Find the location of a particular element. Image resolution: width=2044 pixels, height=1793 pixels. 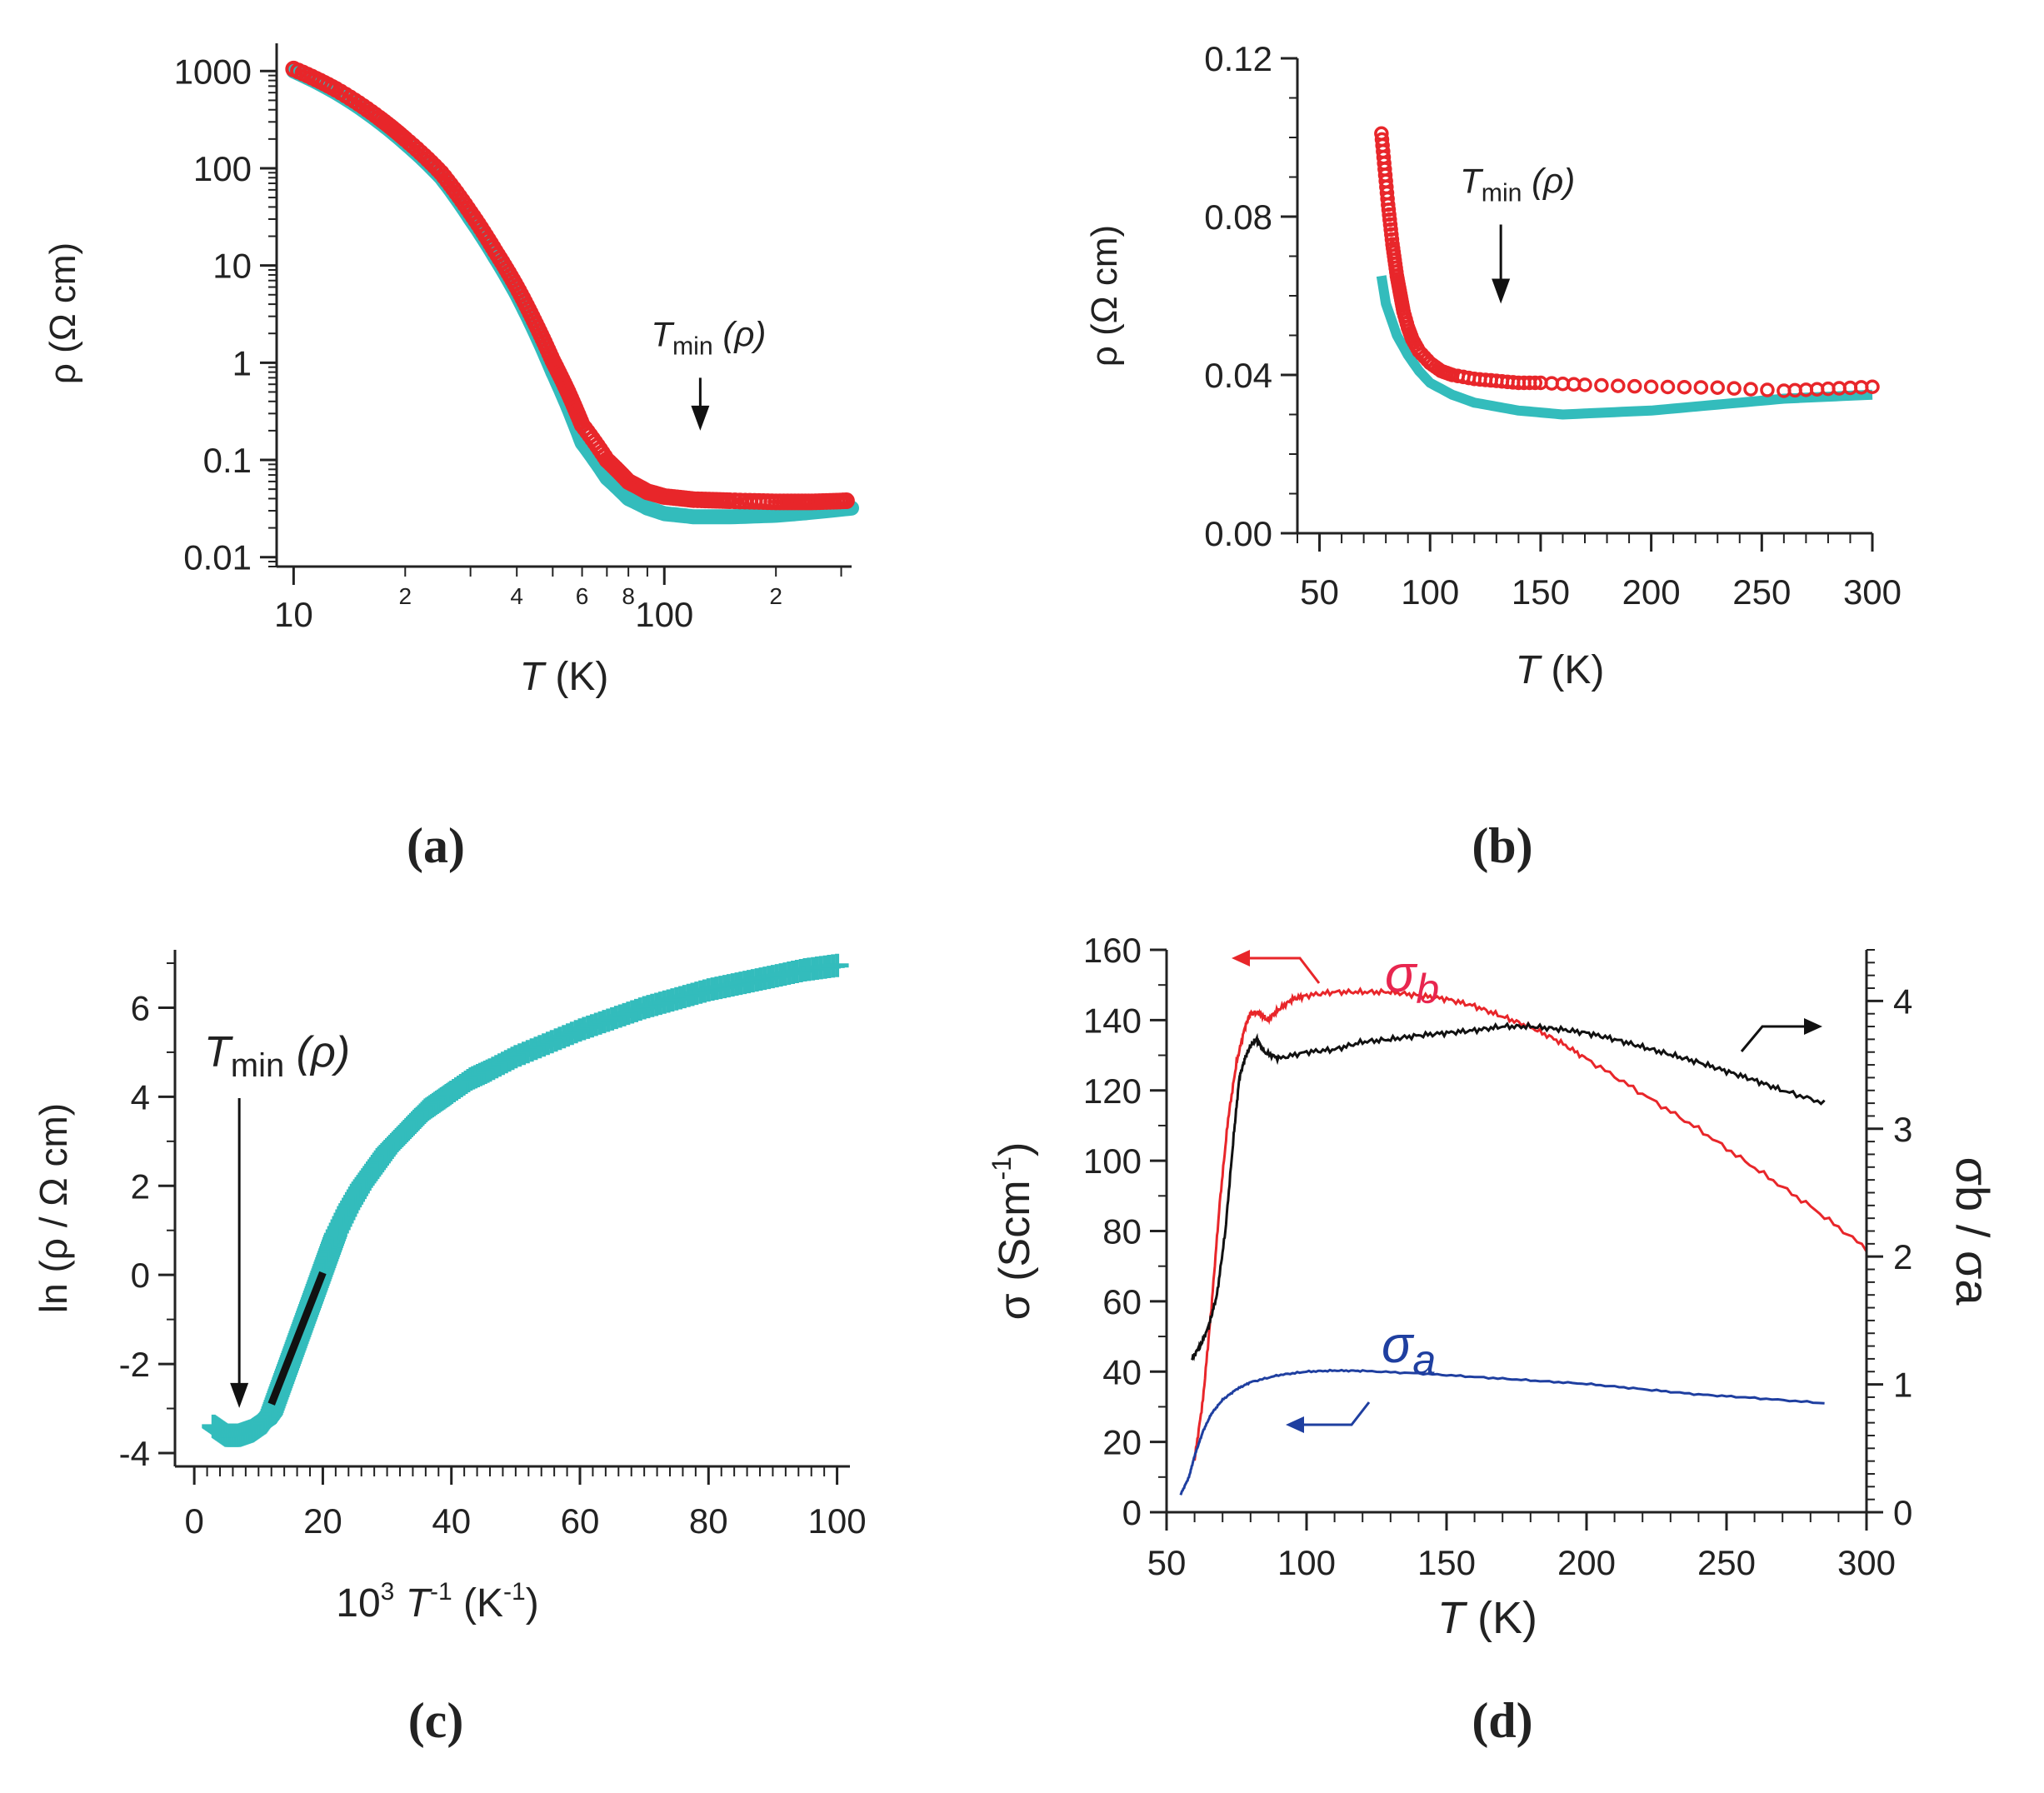

x-tick-label: 0 is located at coordinates (194, 1521).